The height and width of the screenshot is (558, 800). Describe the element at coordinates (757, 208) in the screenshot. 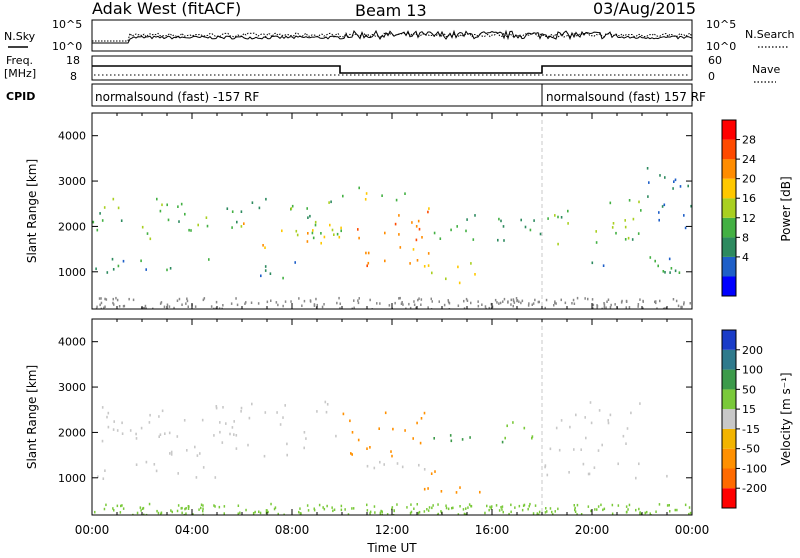

I see `power-colorbar: 28 24 20 16 12 8 4 Power [dB]` at that location.